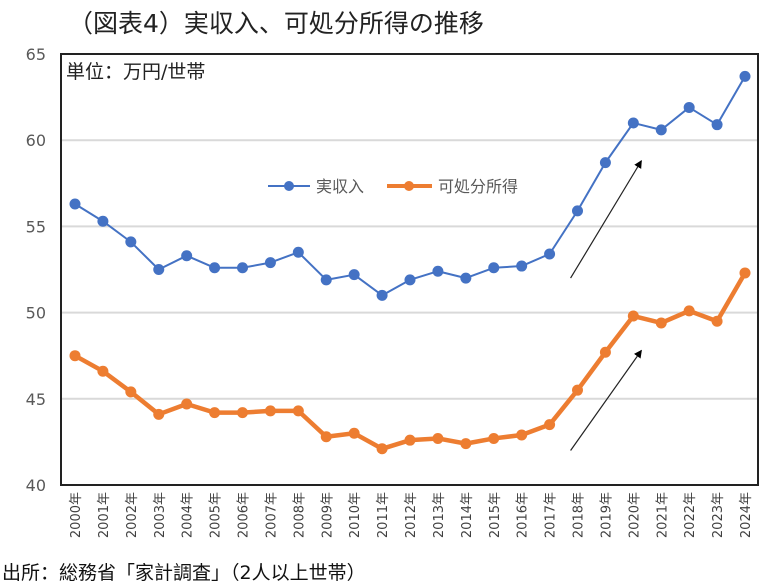 The height and width of the screenshot is (585, 763). I want to click on x-tick-label: 2006年, so click(244, 515).